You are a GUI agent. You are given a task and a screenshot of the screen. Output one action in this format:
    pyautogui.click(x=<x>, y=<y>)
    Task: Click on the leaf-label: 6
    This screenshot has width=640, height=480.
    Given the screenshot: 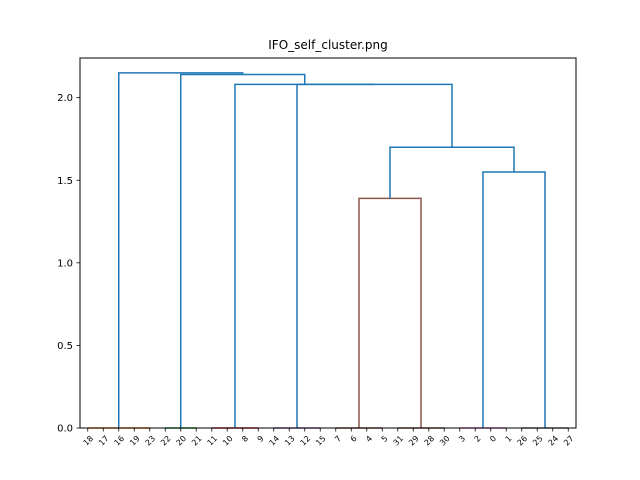 What is the action you would take?
    pyautogui.click(x=354, y=439)
    